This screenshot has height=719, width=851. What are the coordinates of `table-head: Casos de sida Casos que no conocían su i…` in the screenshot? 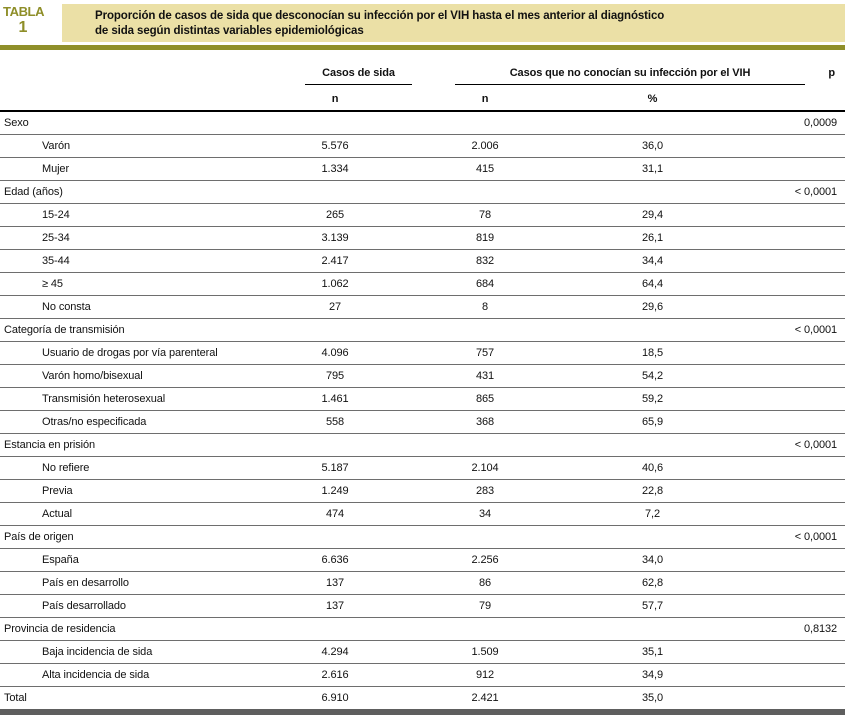 It's located at (423, 83).